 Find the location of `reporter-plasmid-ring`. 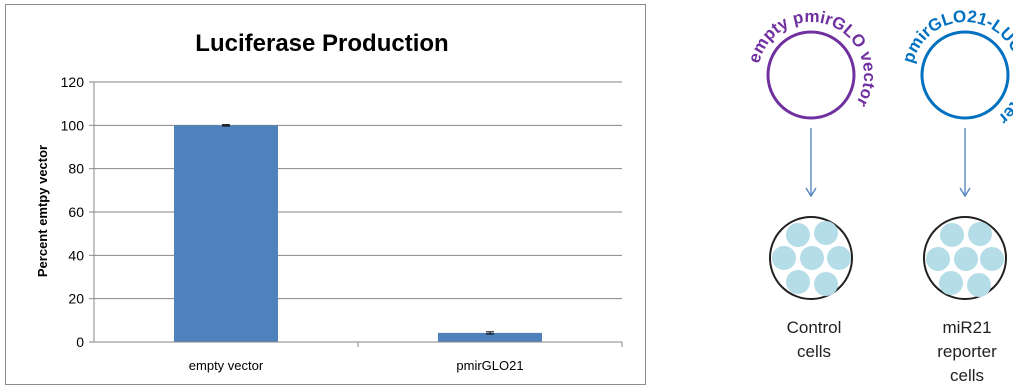

reporter-plasmid-ring is located at coordinates (965, 75).